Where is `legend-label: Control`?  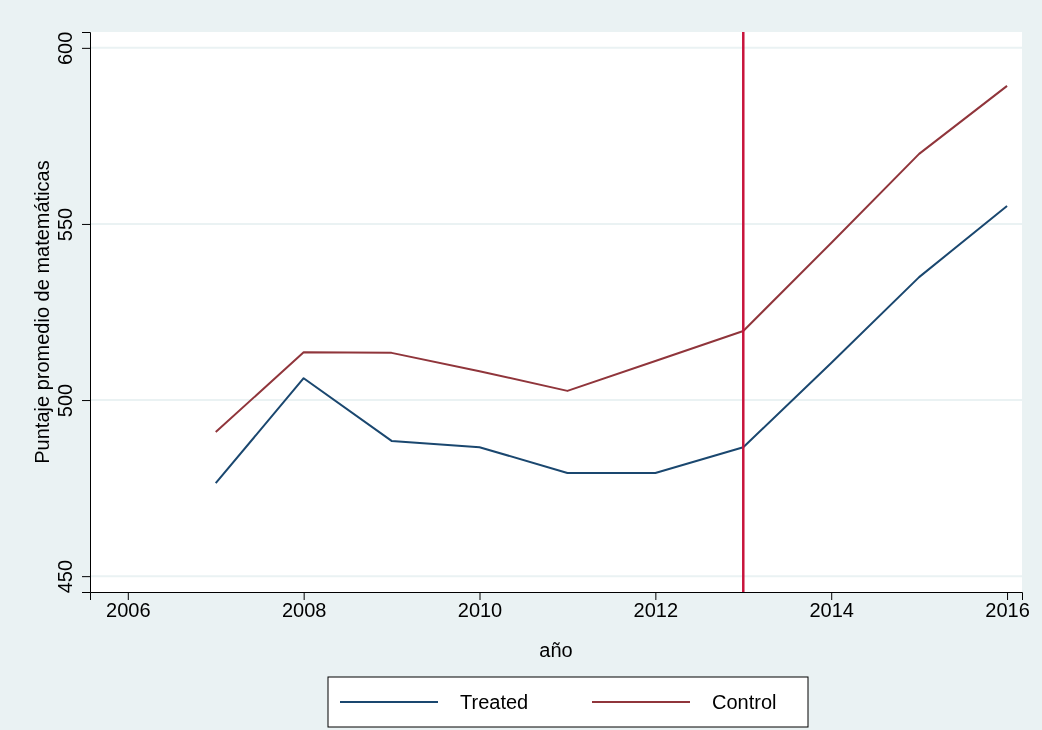
legend-label: Control is located at coordinates (744, 702).